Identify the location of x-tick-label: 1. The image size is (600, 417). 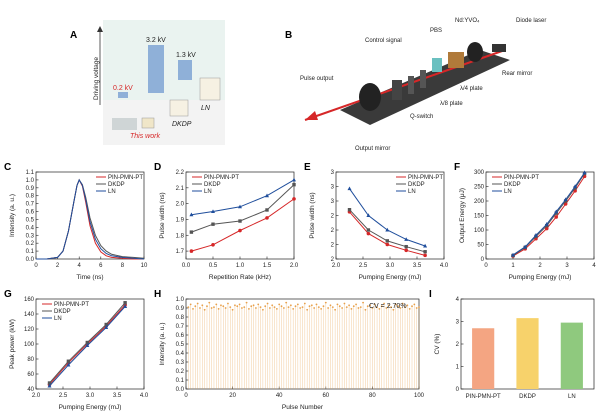
(513, 266).